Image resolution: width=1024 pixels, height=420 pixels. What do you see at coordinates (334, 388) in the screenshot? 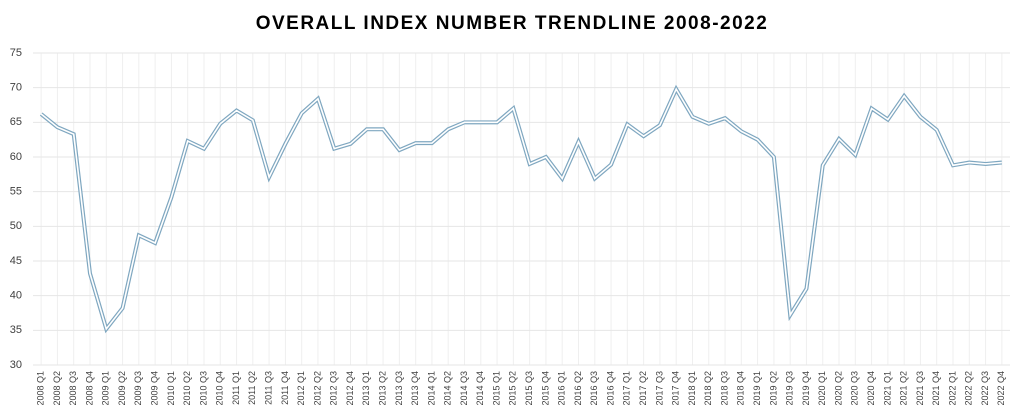
I see `x-tick-label: 2012 Q3` at bounding box center [334, 388].